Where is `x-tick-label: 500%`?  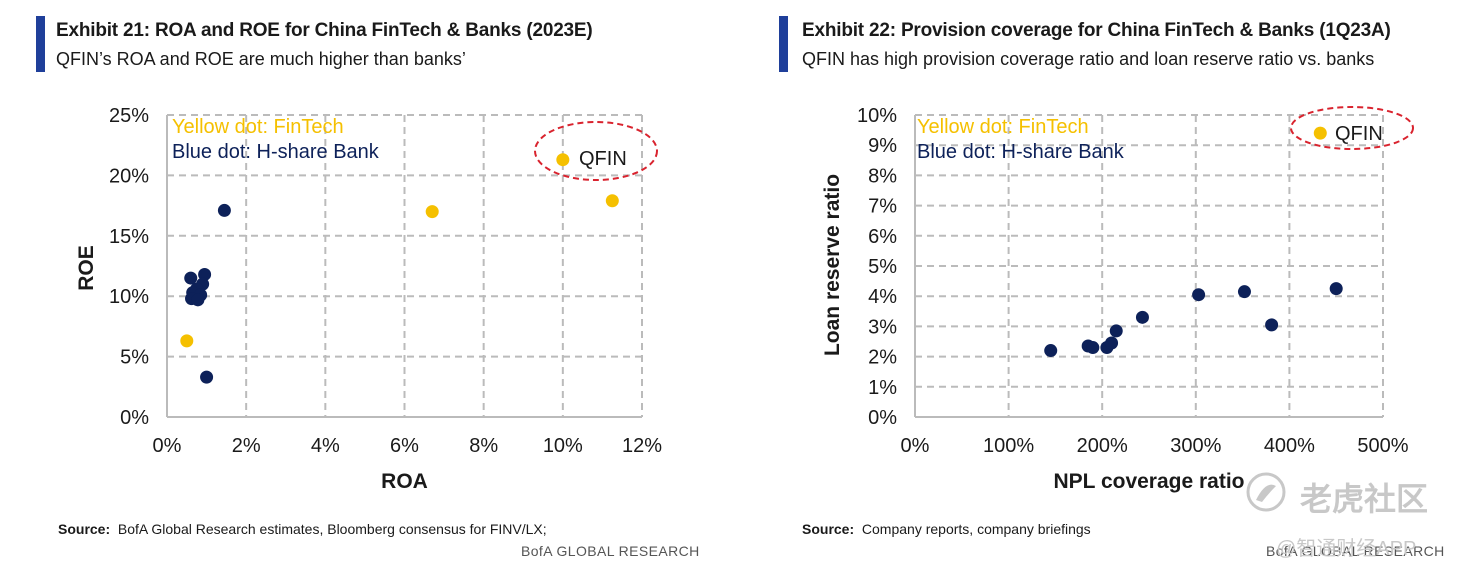
x-tick-label: 500% is located at coordinates (1382, 446).